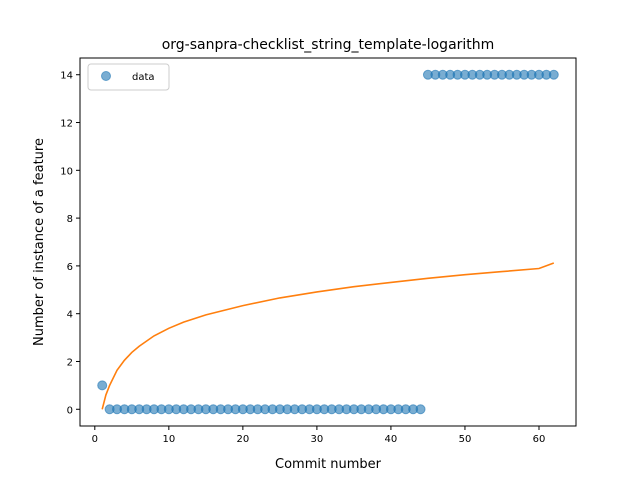 This screenshot has width=640, height=480. What do you see at coordinates (95, 439) in the screenshot?
I see `x-tick-label: 0` at bounding box center [95, 439].